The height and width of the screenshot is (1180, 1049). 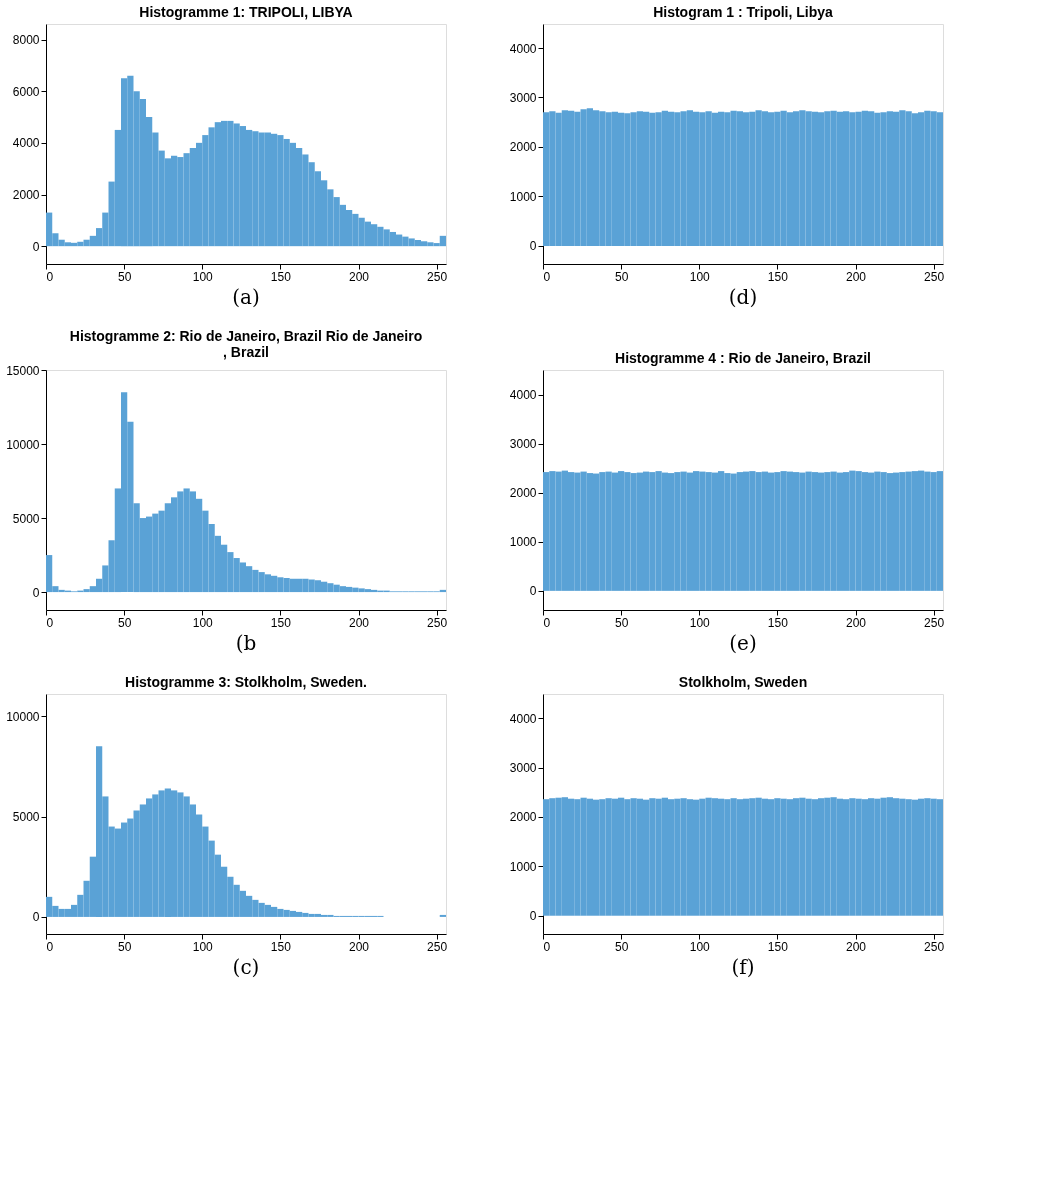 What do you see at coordinates (246, 12) in the screenshot?
I see `chart-title: Histogramme 1: TRIPOLI, LIBYA` at bounding box center [246, 12].